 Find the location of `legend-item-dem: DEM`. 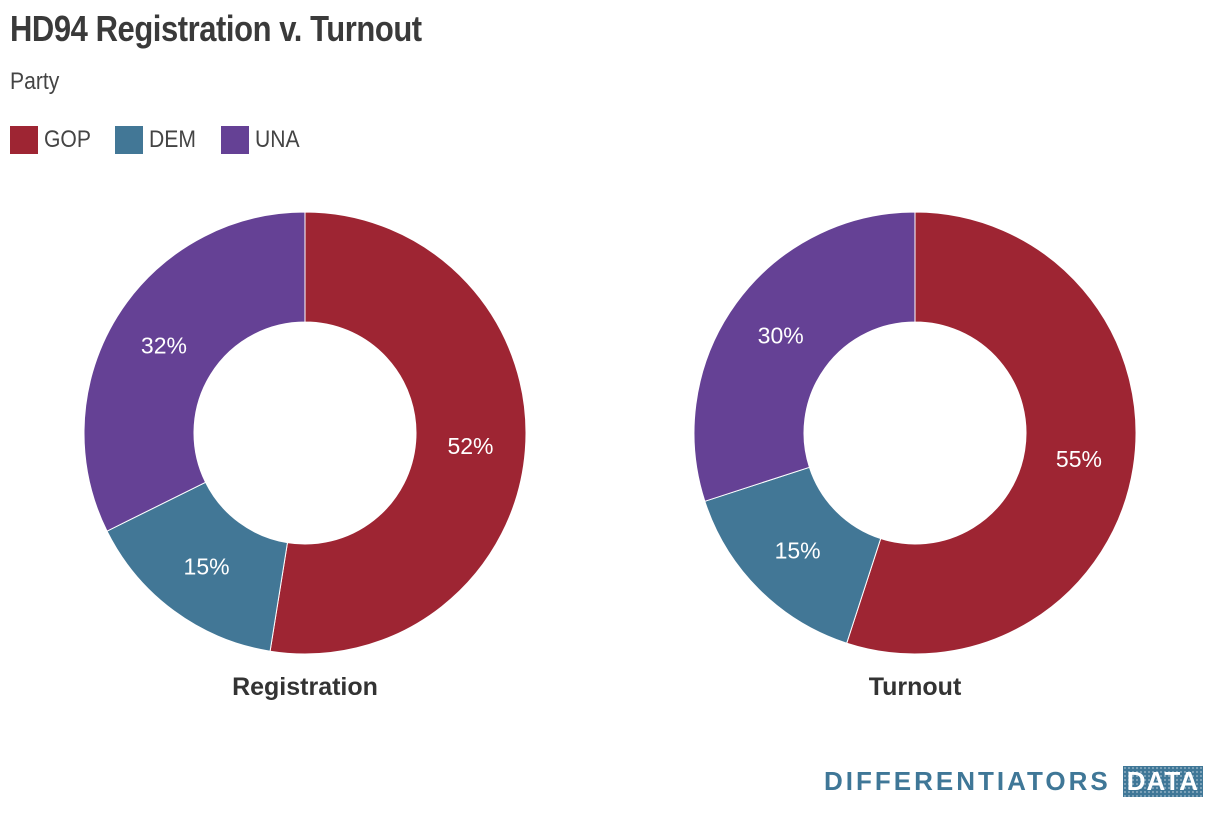

legend-item-dem: DEM is located at coordinates (158, 140).